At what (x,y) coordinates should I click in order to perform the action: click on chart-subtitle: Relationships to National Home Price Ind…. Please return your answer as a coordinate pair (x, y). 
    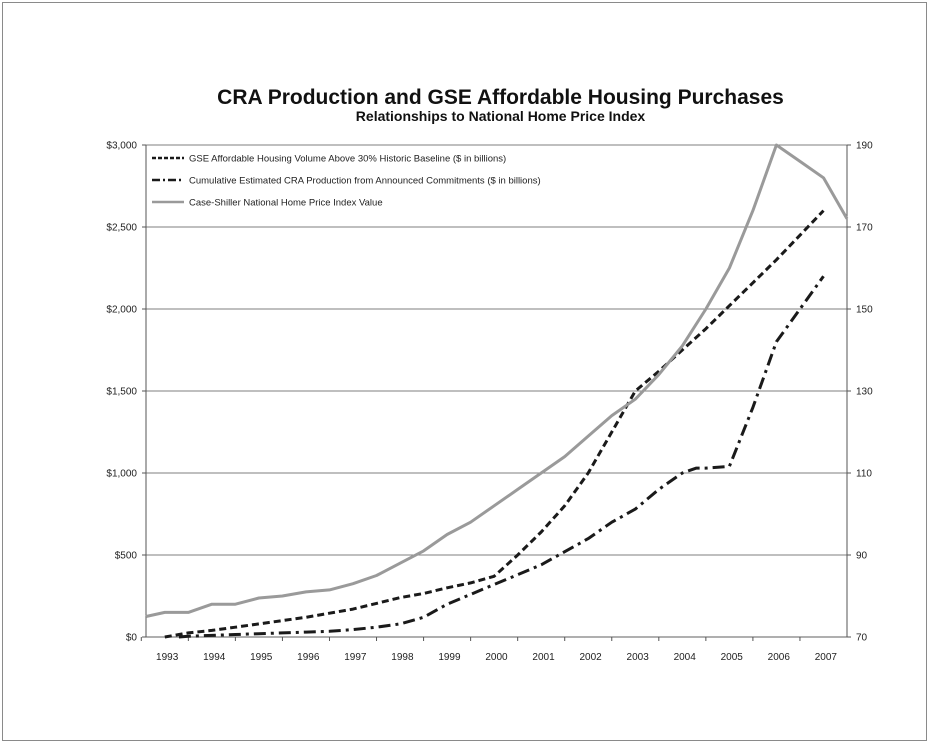
    Looking at the image, I should click on (500, 116).